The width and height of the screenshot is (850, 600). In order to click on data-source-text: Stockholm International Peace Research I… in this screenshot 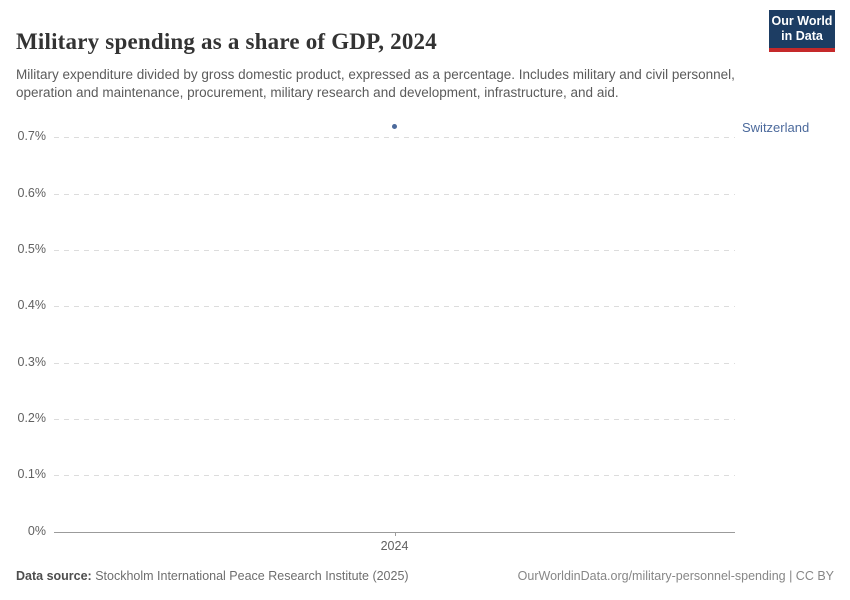, I will do `click(250, 576)`.